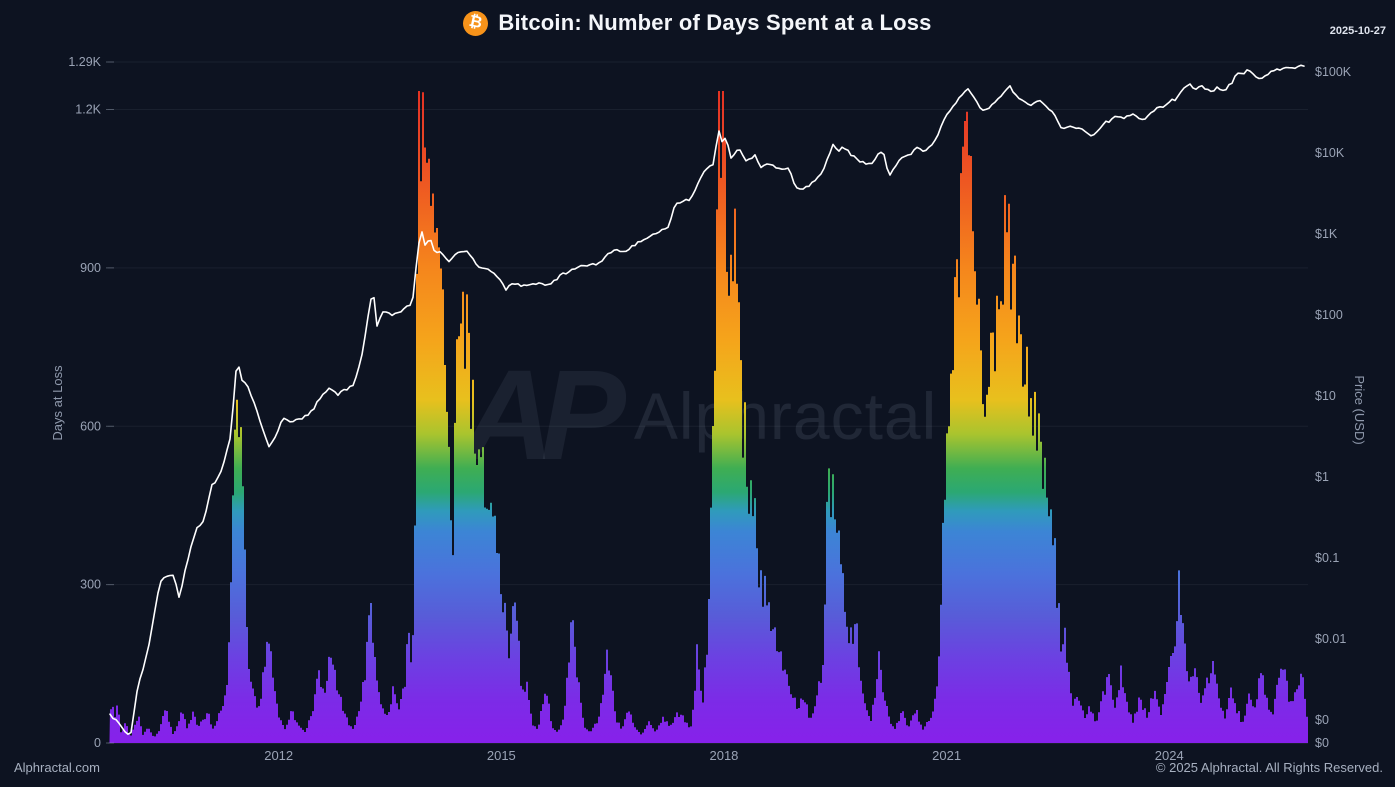 The height and width of the screenshot is (787, 1395). Describe the element at coordinates (1269, 767) in the screenshot. I see `footer-copyright: © 2025 Alphractal. All Rights Reserved.` at that location.